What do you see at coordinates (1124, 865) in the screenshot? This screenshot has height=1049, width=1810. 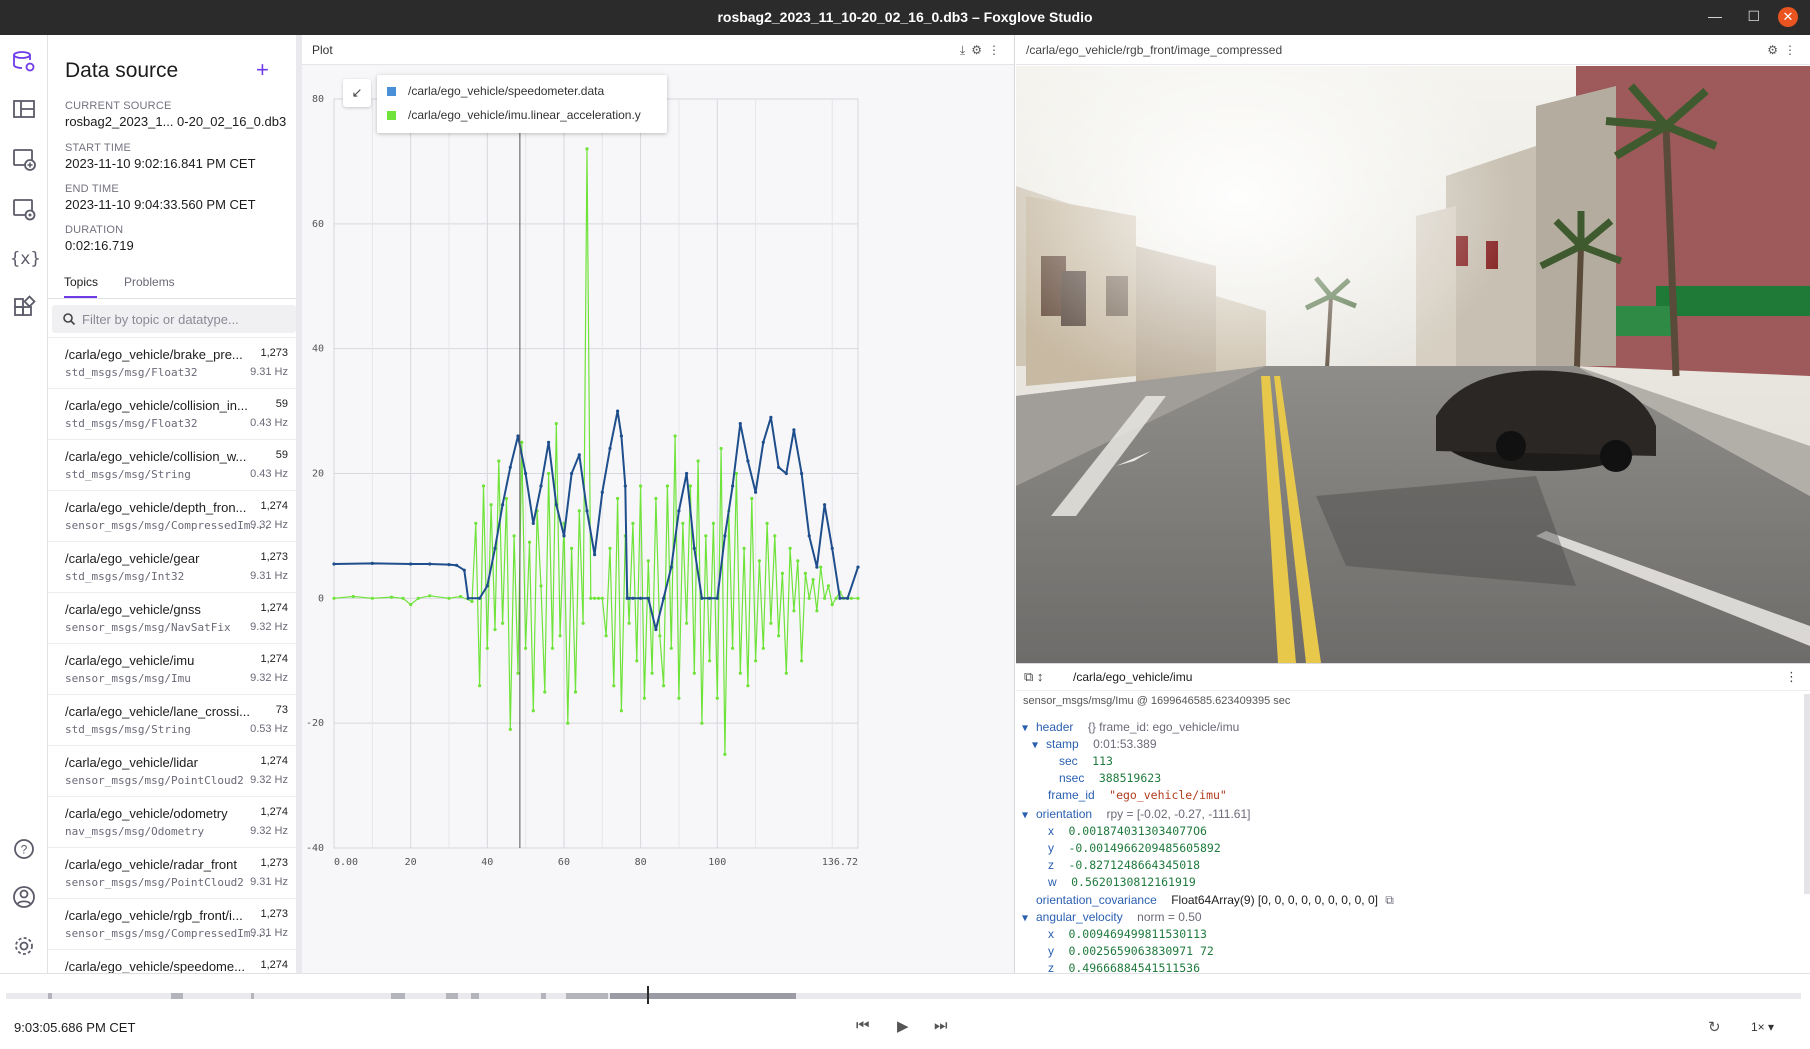 I see `tree-leaf-orientation-z: z -0.8271248664345018` at bounding box center [1124, 865].